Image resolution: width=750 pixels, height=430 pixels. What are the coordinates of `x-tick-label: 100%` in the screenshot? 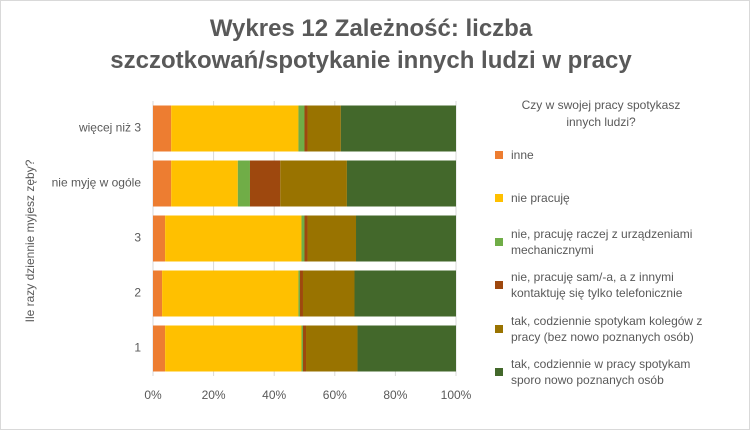 It's located at (456, 395).